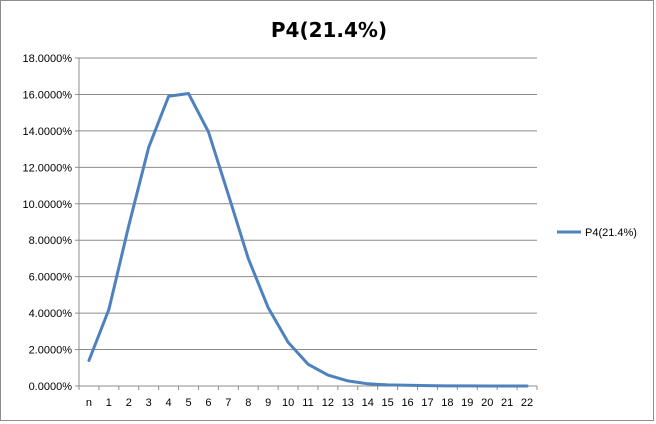 This screenshot has height=424, width=656. What do you see at coordinates (527, 403) in the screenshot?
I see `x-tick-label: 22` at bounding box center [527, 403].